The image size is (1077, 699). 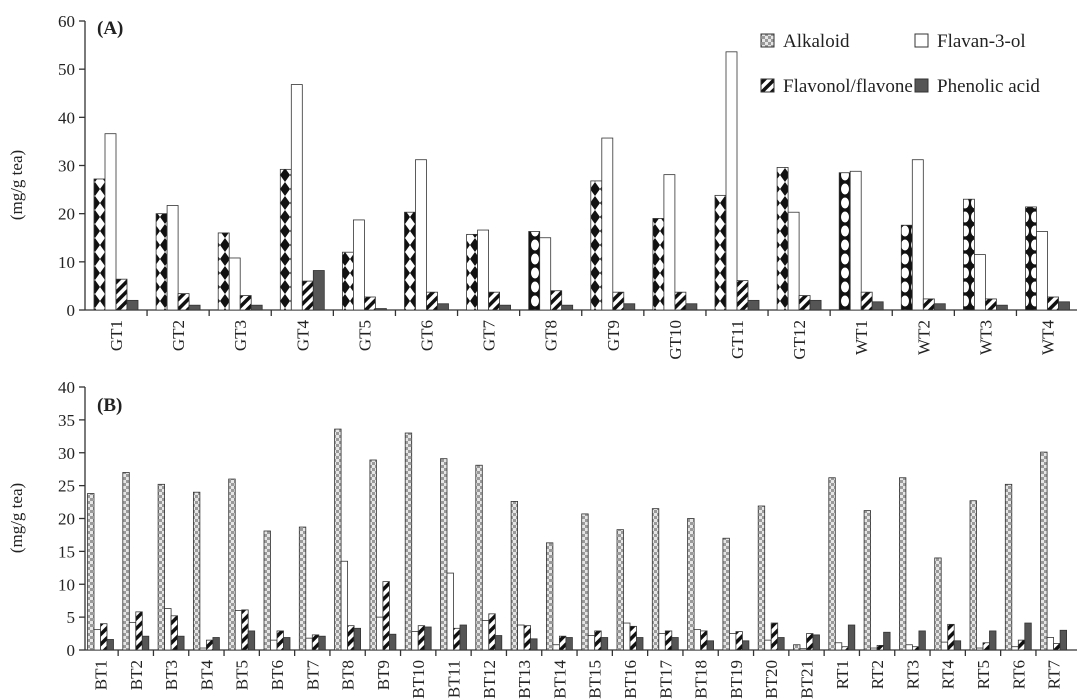 I want to click on x-tick-label-gt9: GT9, so click(x=613, y=335).